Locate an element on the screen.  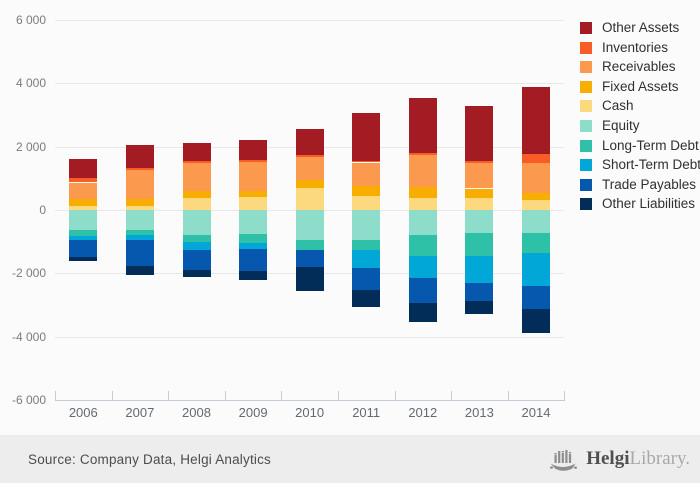
legend-item-other-liabilities: Other Liabilities is located at coordinates (637, 204).